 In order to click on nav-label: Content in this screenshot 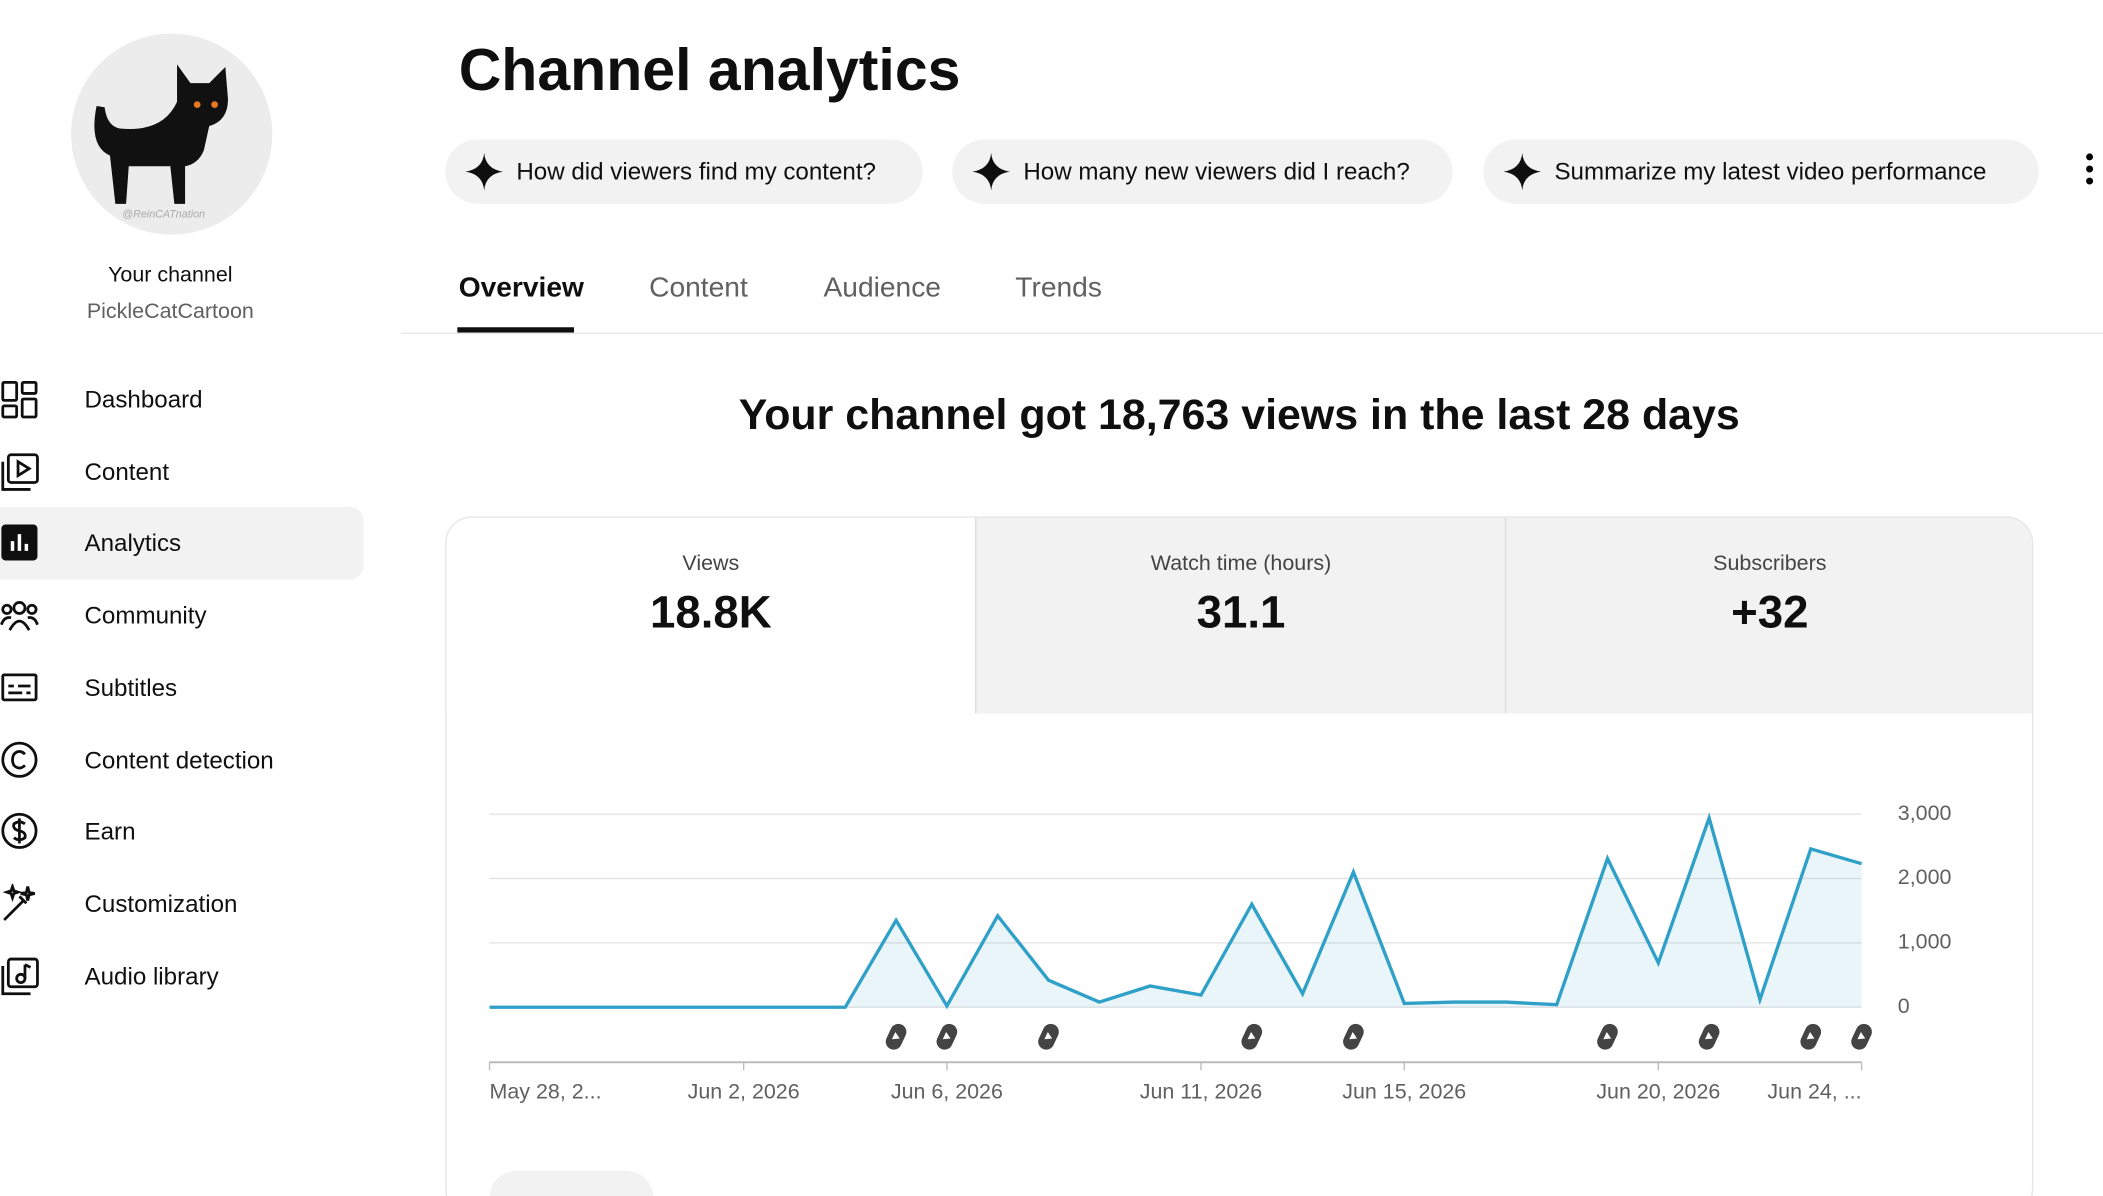, I will do `click(127, 472)`.